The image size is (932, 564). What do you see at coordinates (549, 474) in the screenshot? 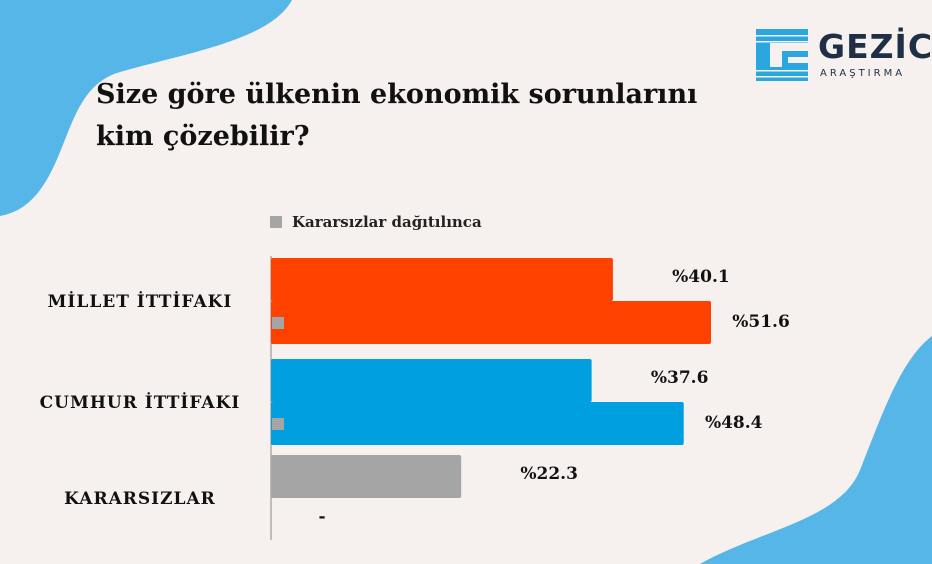
I see `data-label: %22.3` at bounding box center [549, 474].